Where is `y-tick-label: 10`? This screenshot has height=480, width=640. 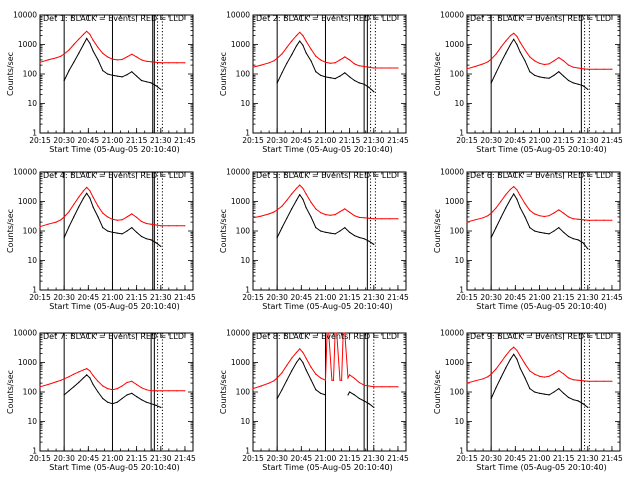 y-tick-label: 10 is located at coordinates (245, 260).